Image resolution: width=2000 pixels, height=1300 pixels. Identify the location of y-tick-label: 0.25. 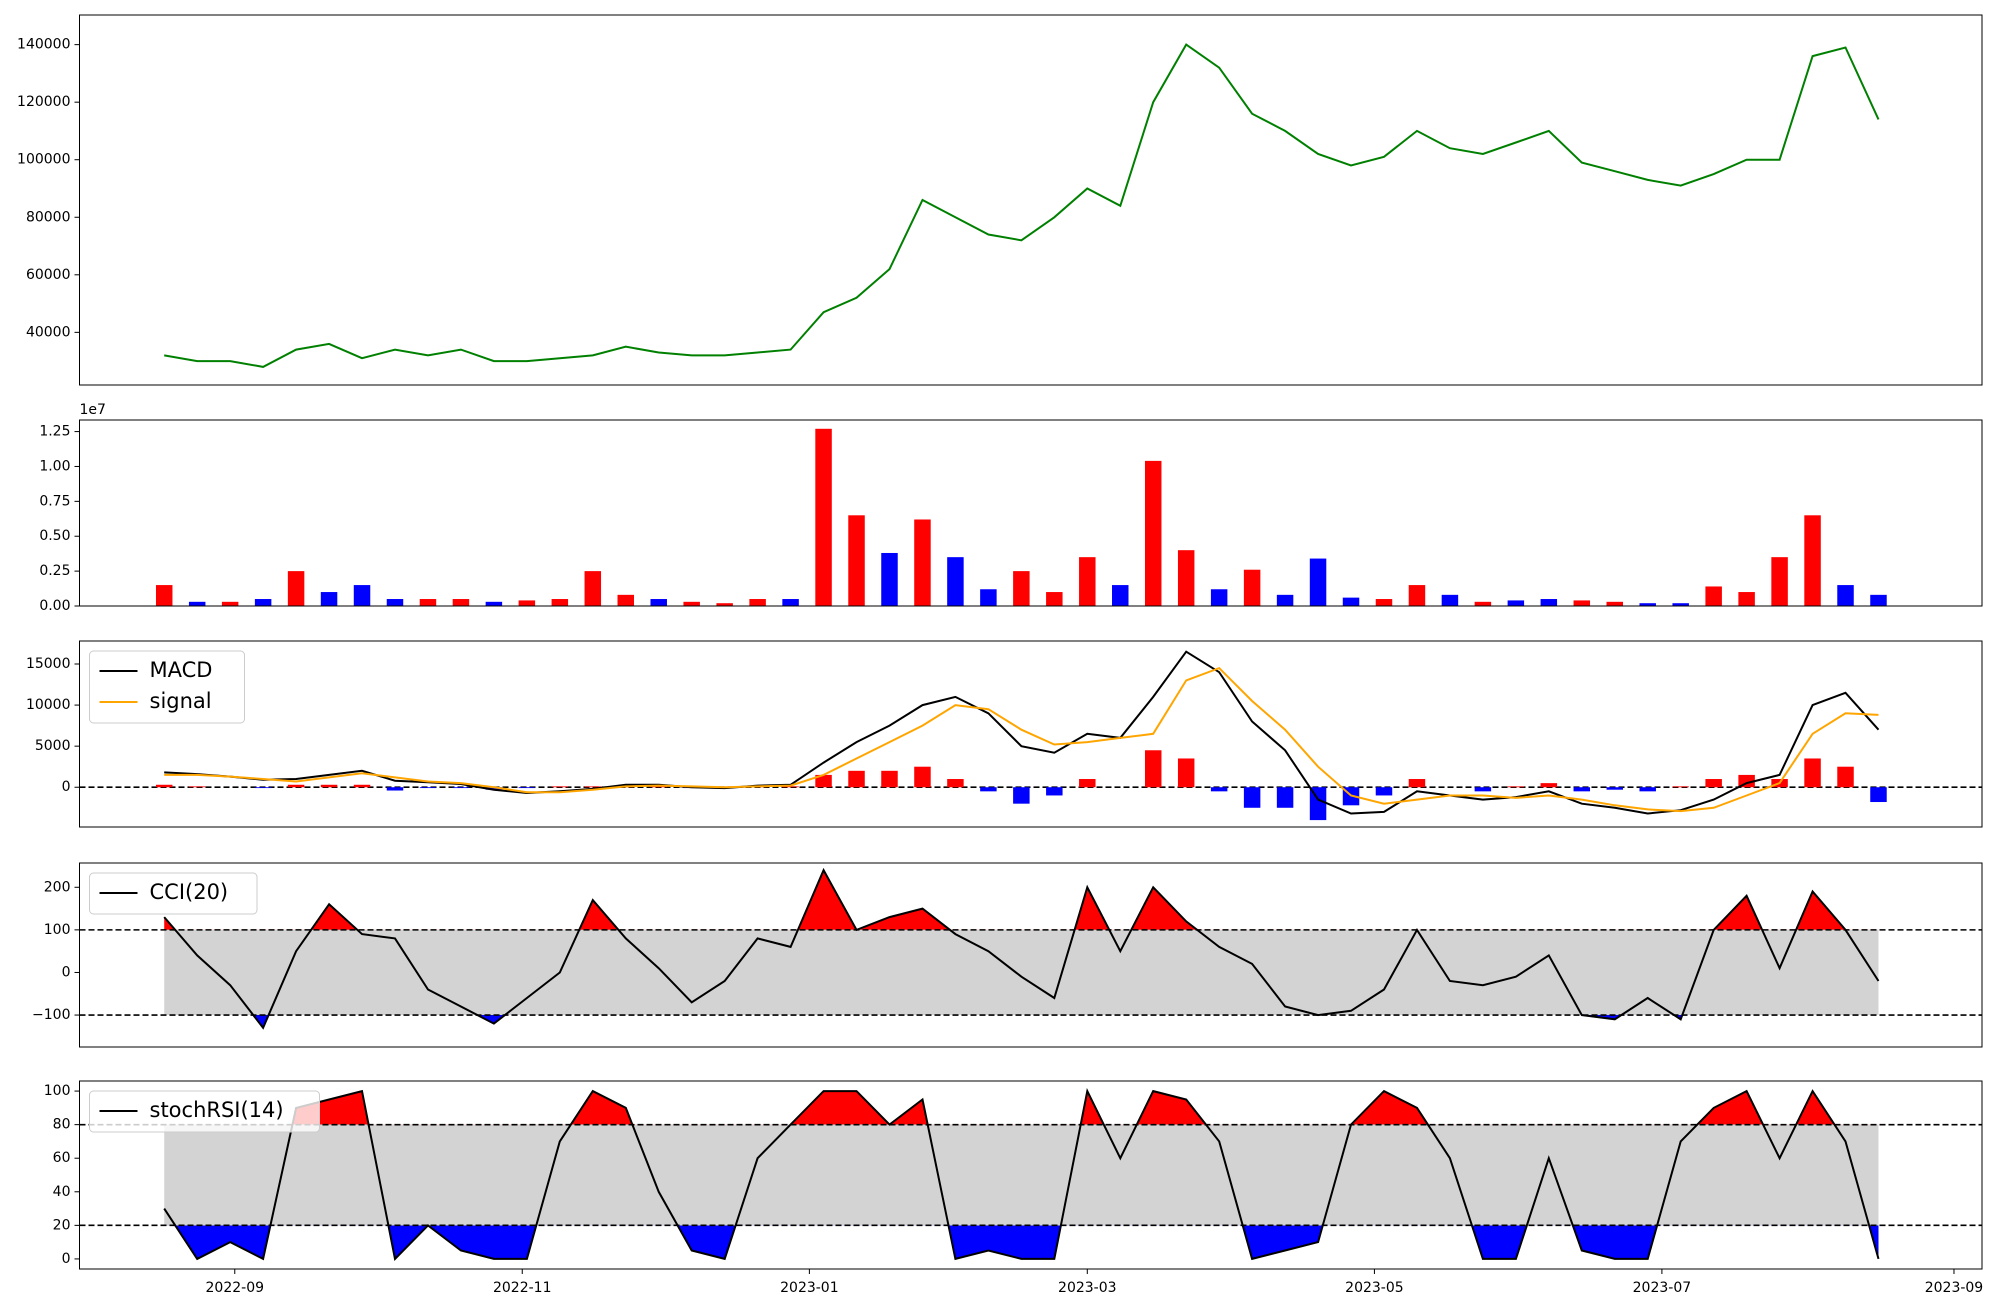
(54, 571).